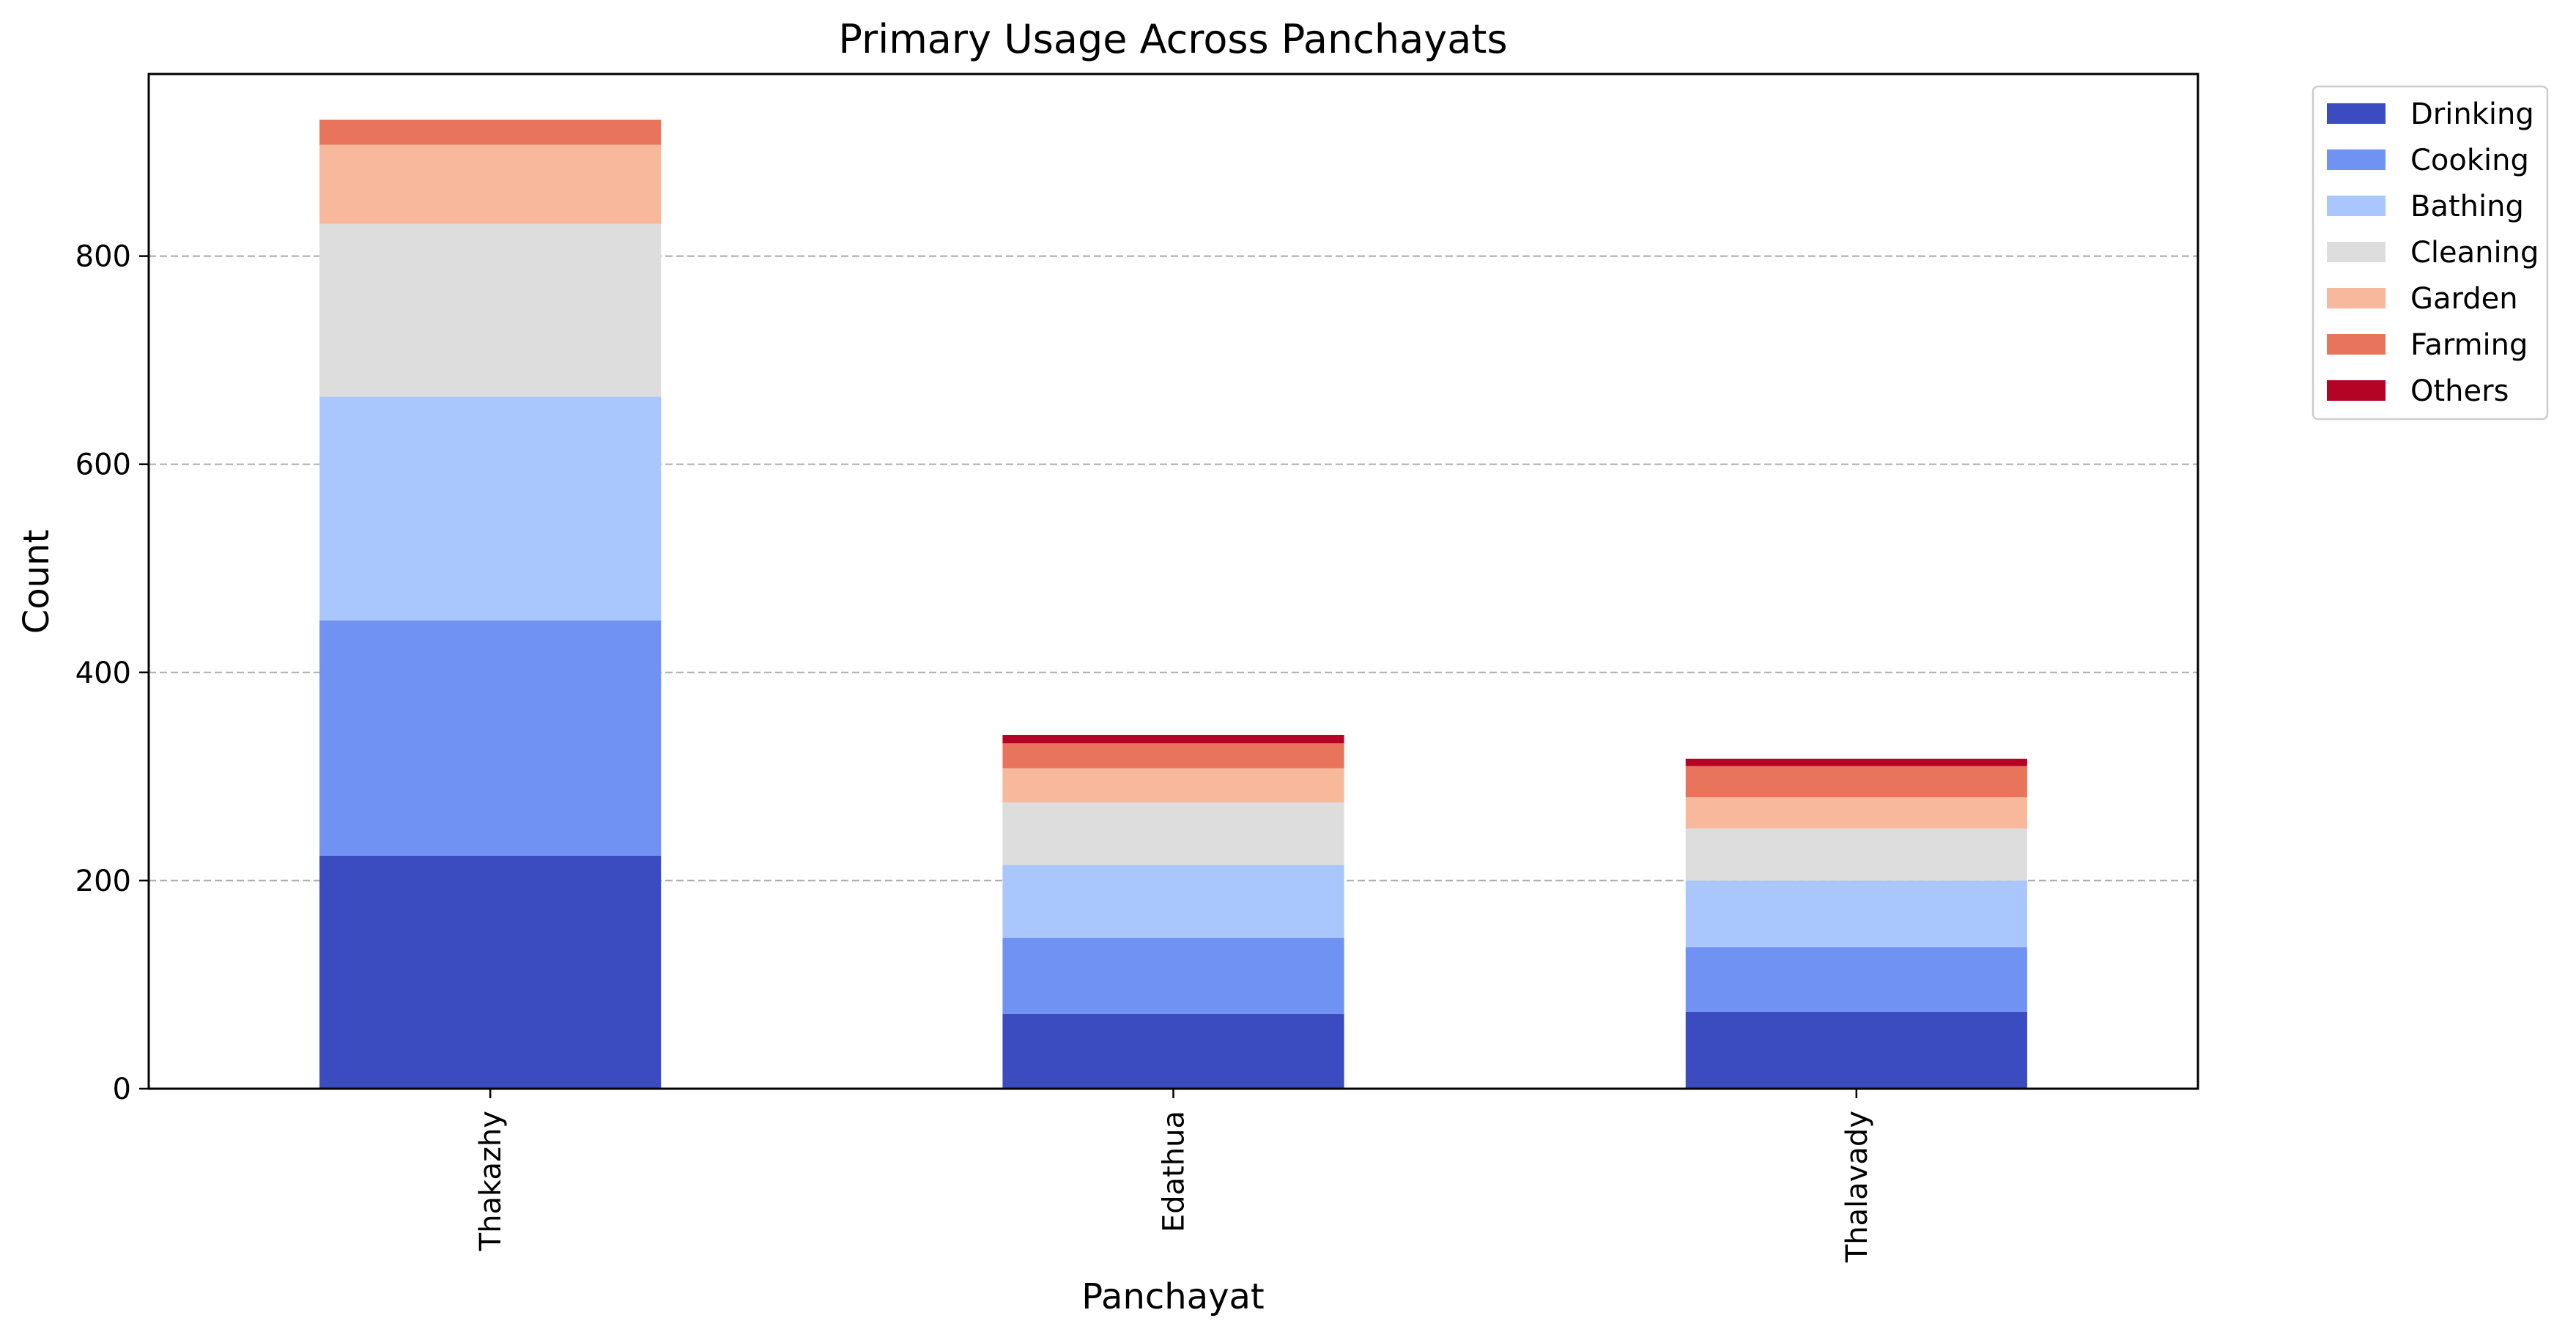 The height and width of the screenshot is (1340, 2576). Describe the element at coordinates (2469, 160) in the screenshot. I see `legend-label-cooking: Cooking` at that location.